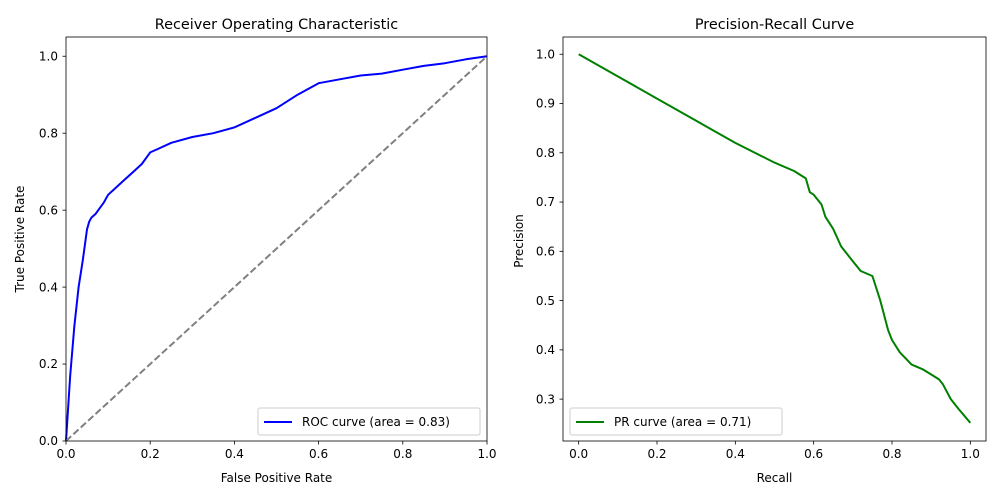 This screenshot has width=1000, height=500. What do you see at coordinates (48, 287) in the screenshot?
I see `roc-y-tick-label: 0.4` at bounding box center [48, 287].